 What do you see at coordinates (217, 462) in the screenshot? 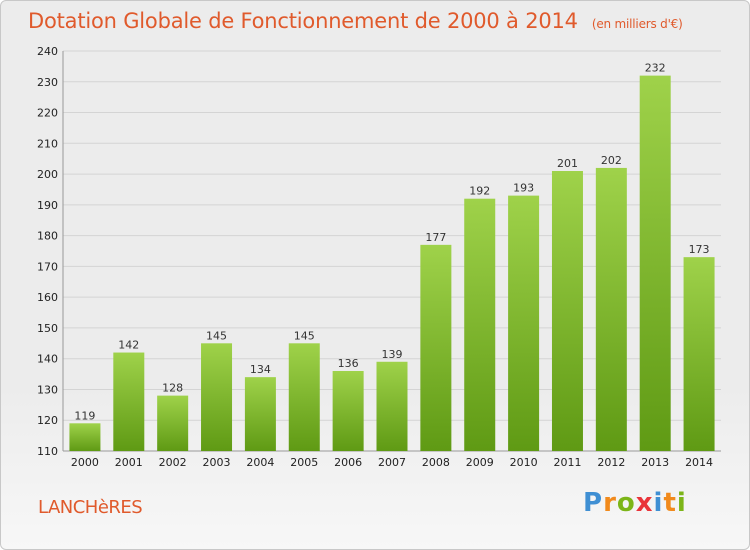
I see `x-tick-label: 2003` at bounding box center [217, 462].